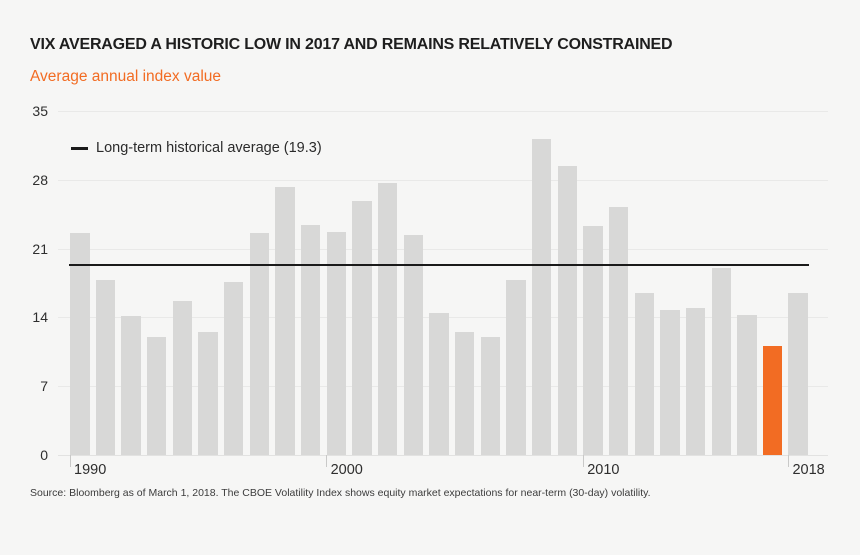 This screenshot has height=555, width=860. I want to click on bar-2006, so click(490, 396).